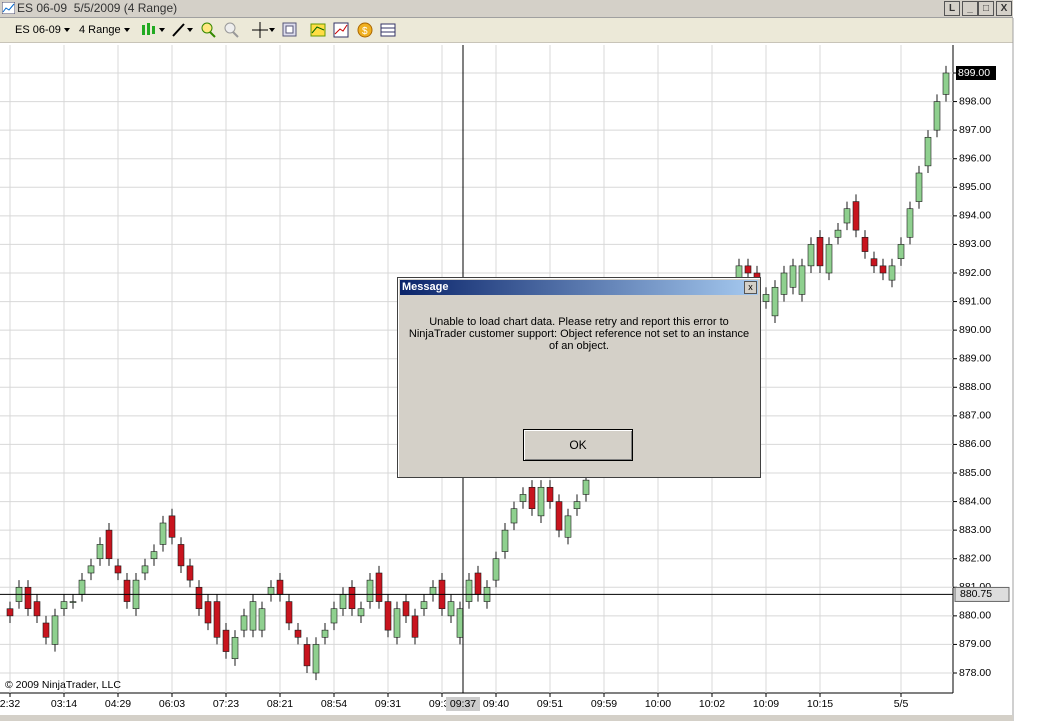 This screenshot has height=721, width=1042. I want to click on ok-button: OK, so click(578, 445).